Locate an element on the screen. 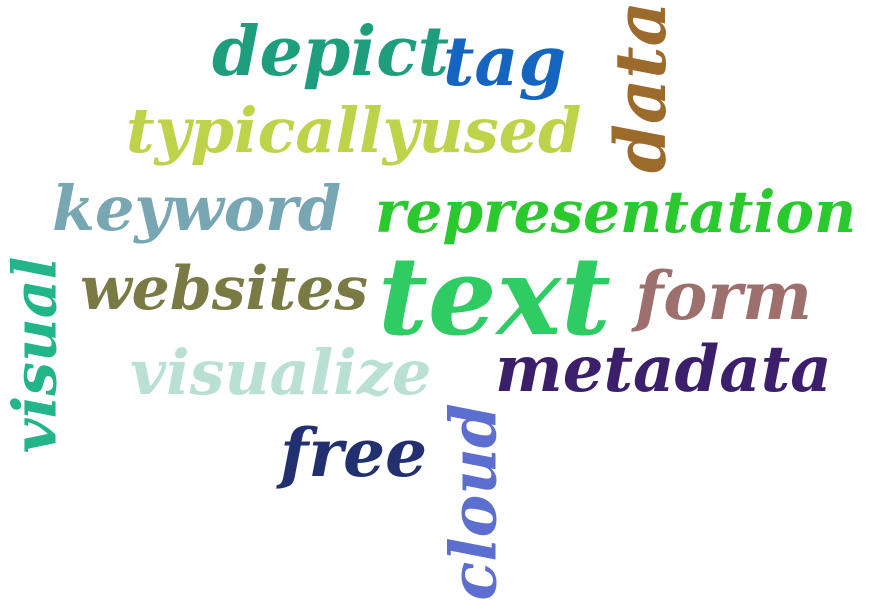 This screenshot has height=601, width=869. word-metadata: metadata is located at coordinates (663, 369).